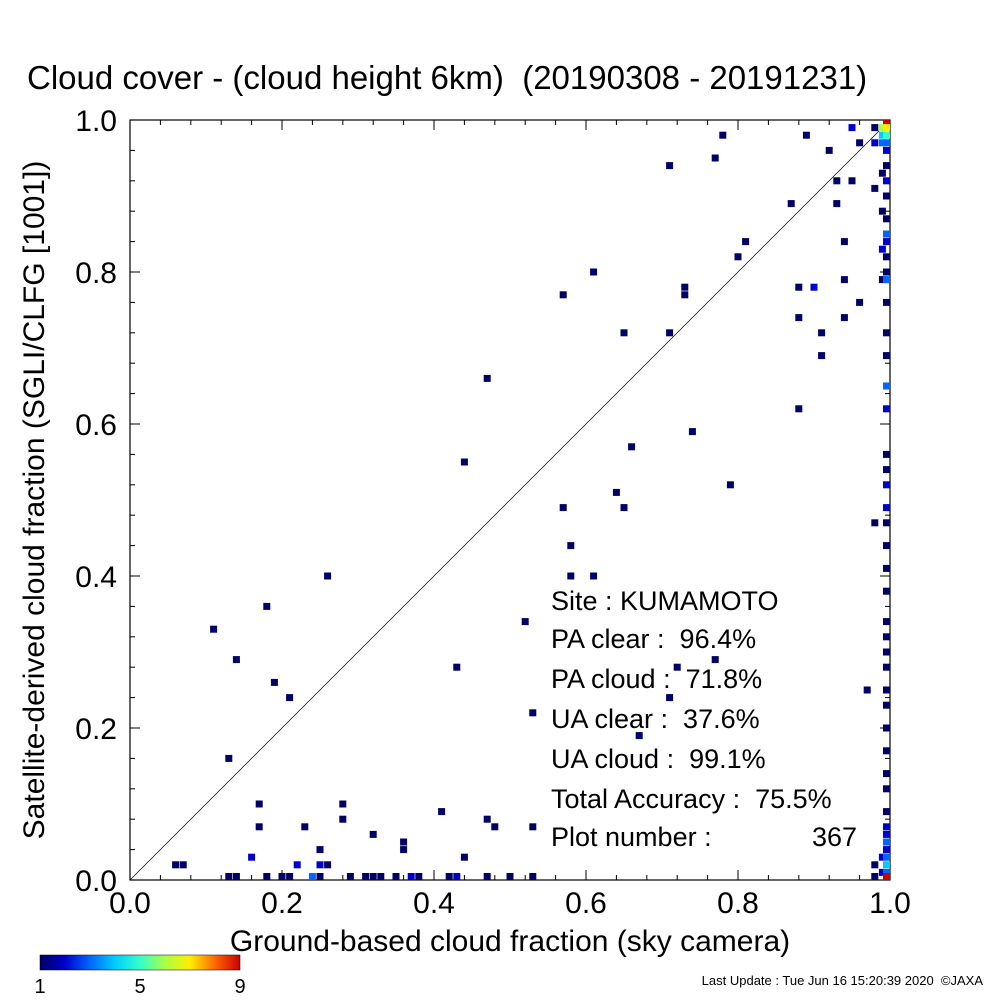 This screenshot has height=1000, width=1000. I want to click on x-axis-label: Ground-based cloud fraction (sky camera), so click(510, 941).